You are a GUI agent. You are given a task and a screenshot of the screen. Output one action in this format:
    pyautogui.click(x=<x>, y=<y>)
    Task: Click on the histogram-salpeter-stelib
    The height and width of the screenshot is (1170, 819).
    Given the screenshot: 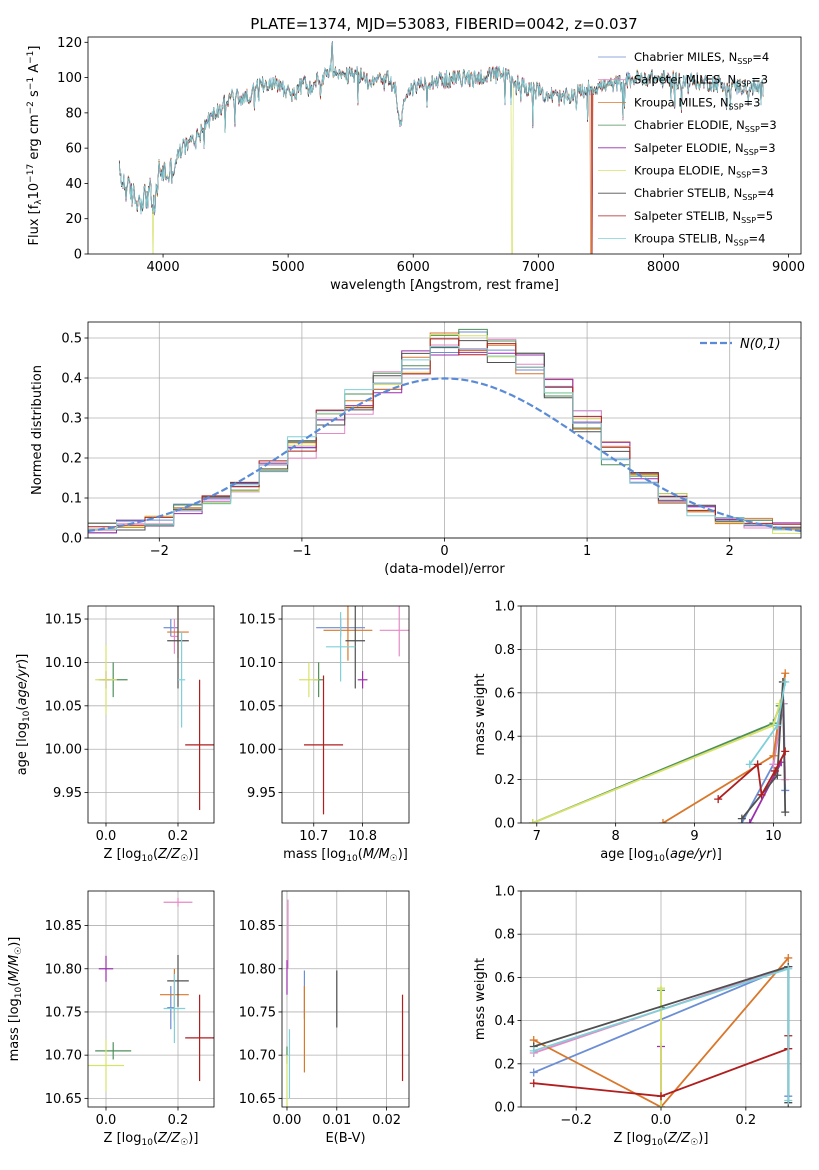 What is the action you would take?
    pyautogui.click(x=444, y=433)
    